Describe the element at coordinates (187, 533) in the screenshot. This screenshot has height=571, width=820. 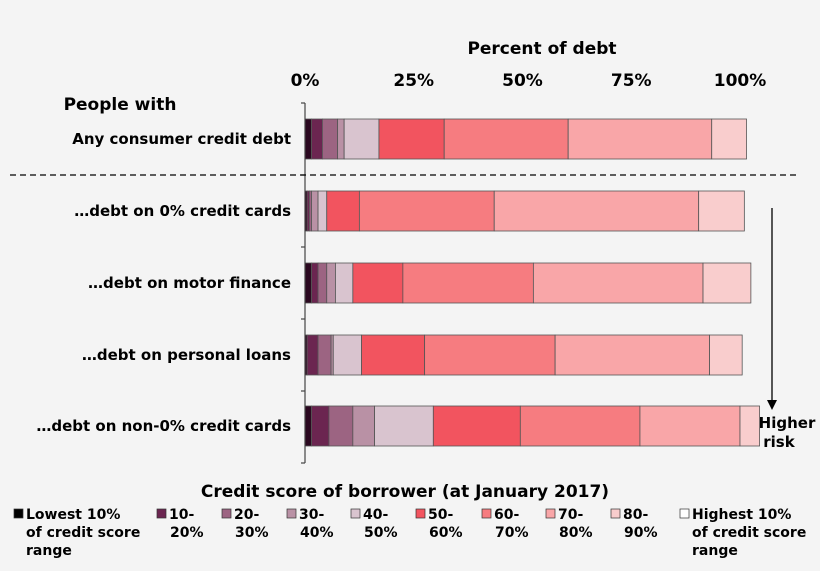
I see `legend-label: 20%` at that location.